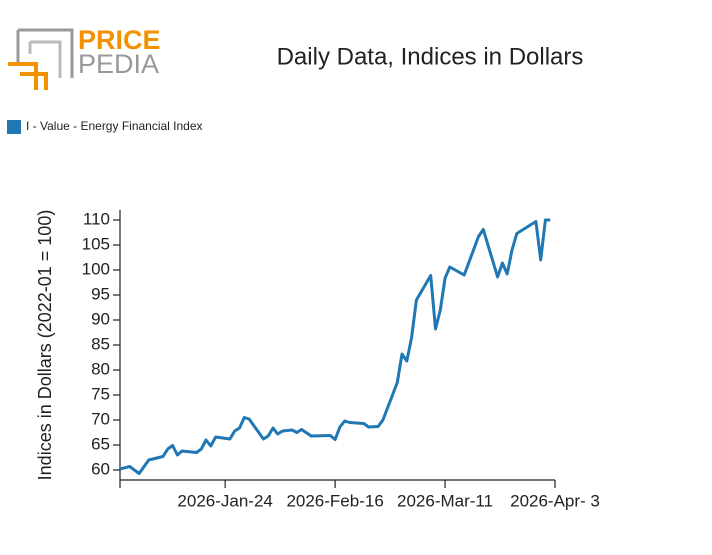  I want to click on x-tick-label: 2026-Jan-24, so click(224, 500).